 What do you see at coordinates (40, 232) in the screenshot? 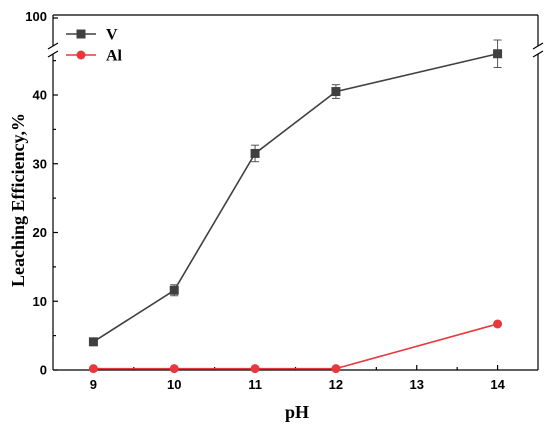
I see `y-tick-label: 20` at bounding box center [40, 232].